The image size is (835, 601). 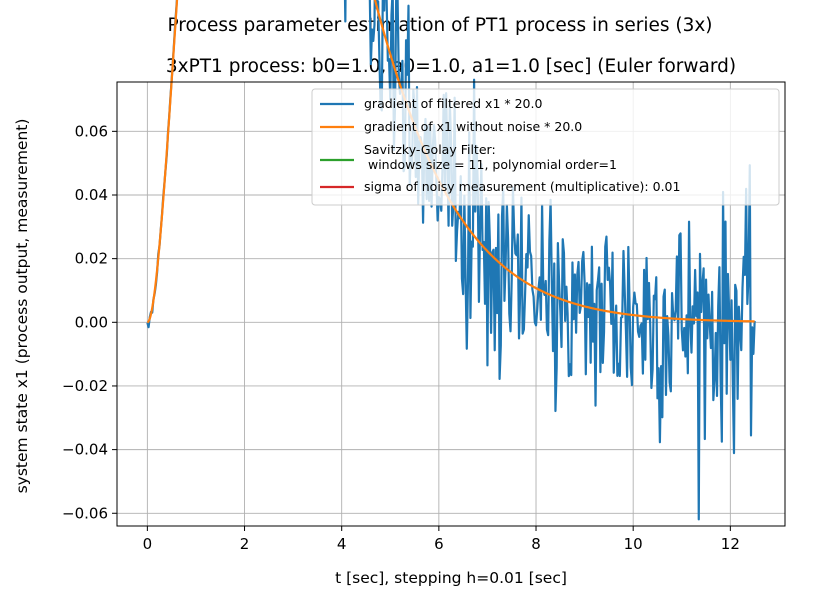 What do you see at coordinates (148, 544) in the screenshot?
I see `x-tick-label: 0` at bounding box center [148, 544].